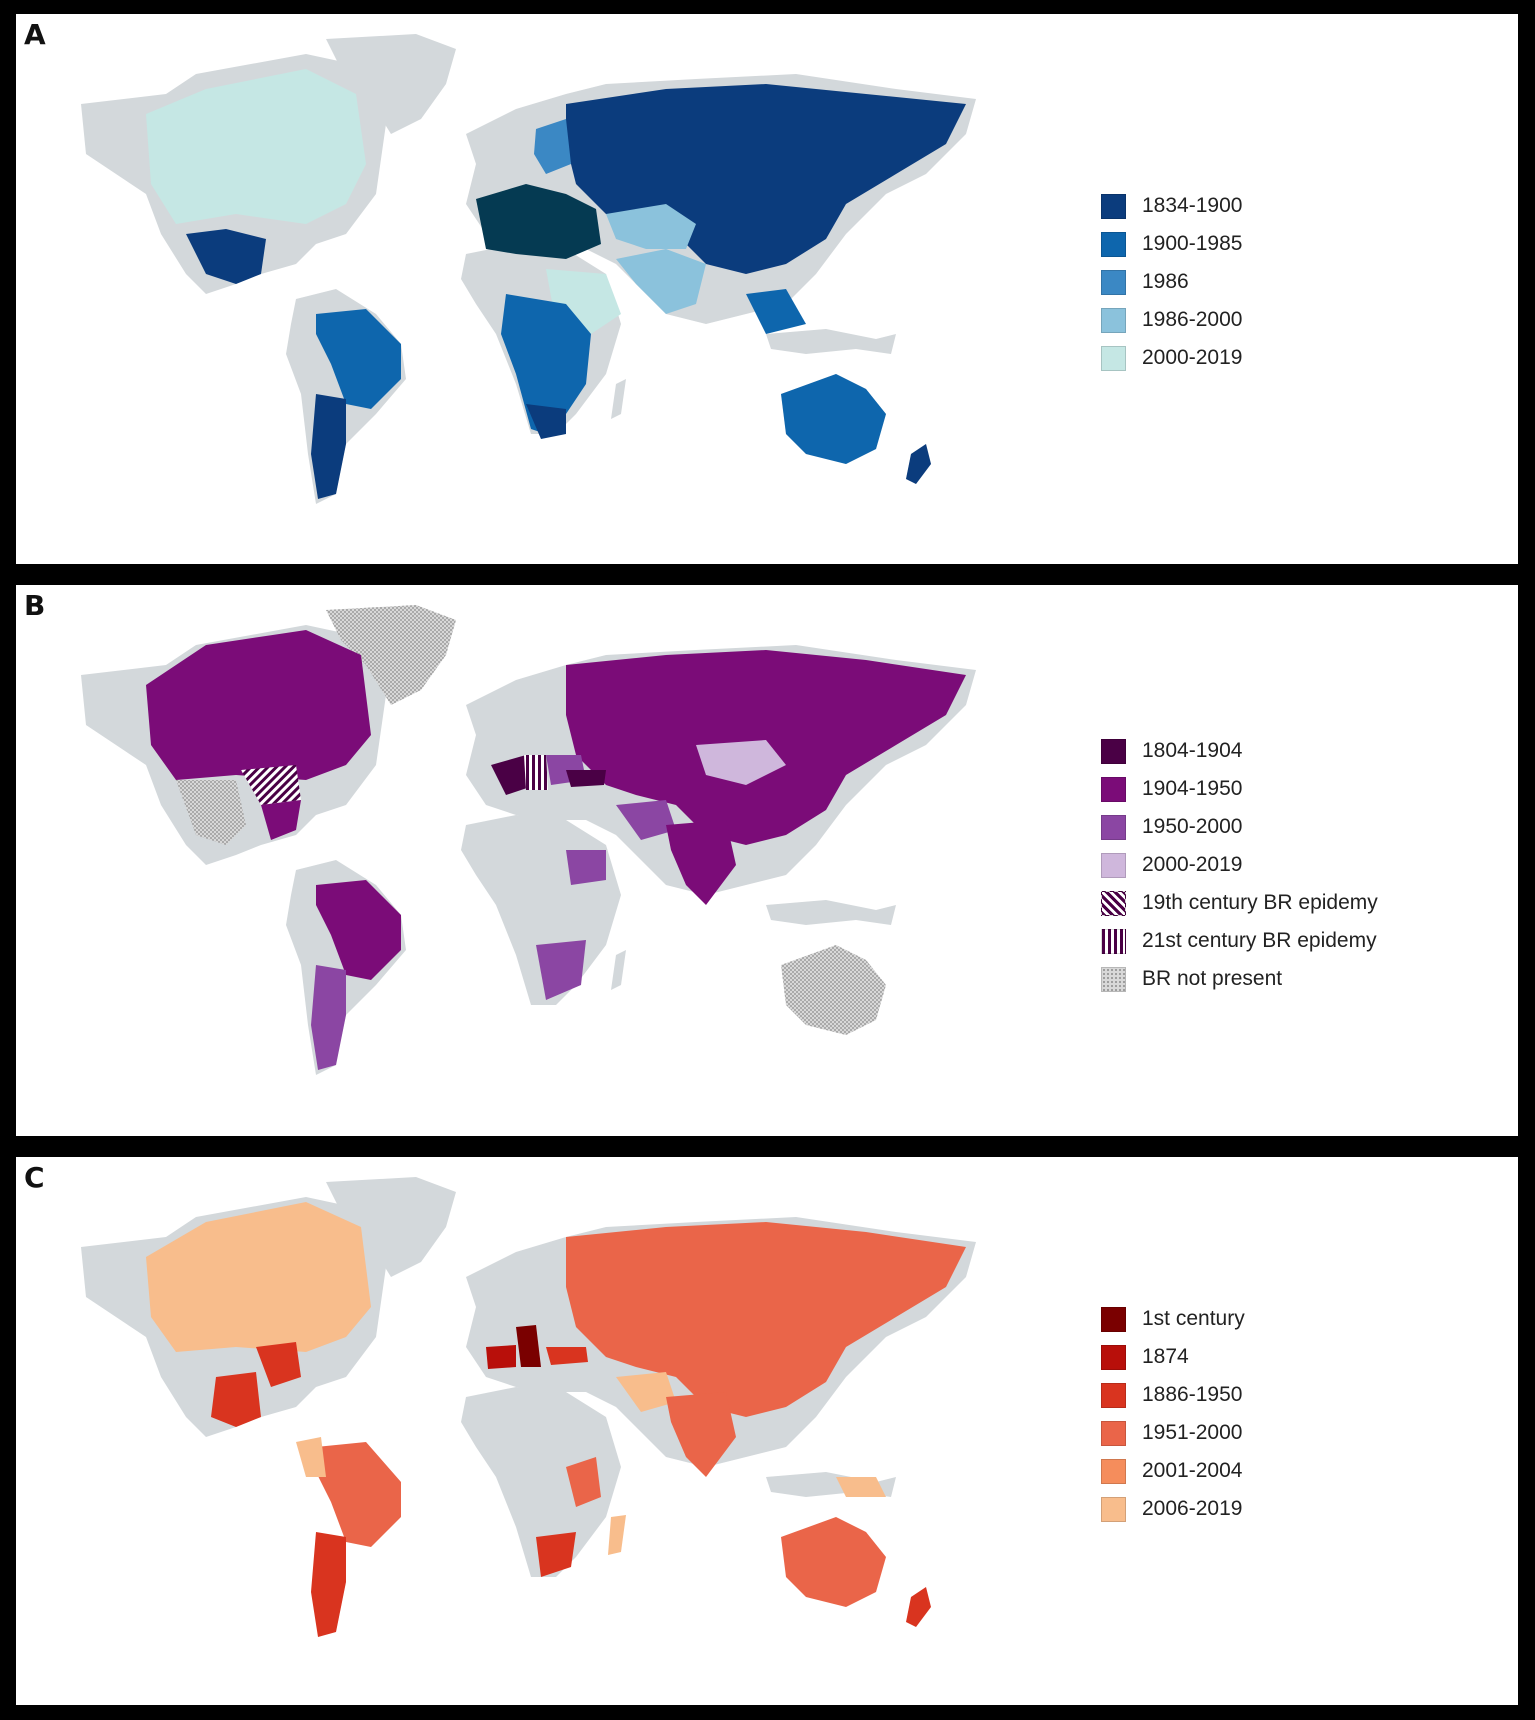  I want to click on panel-letter: A, so click(35, 34).